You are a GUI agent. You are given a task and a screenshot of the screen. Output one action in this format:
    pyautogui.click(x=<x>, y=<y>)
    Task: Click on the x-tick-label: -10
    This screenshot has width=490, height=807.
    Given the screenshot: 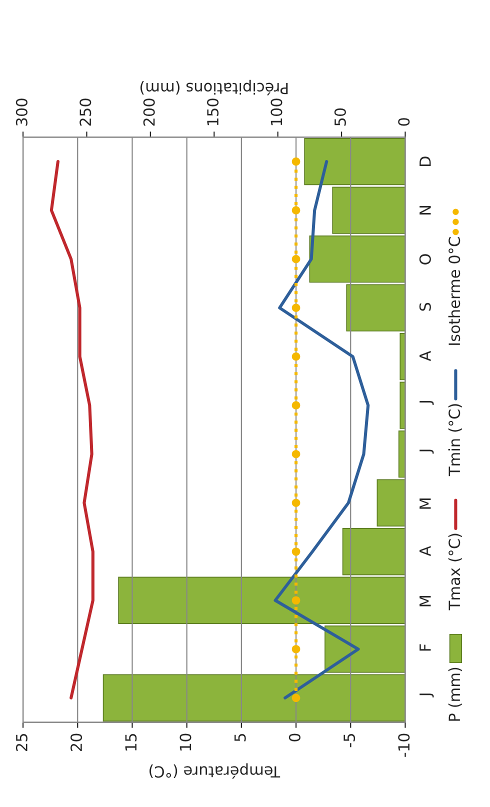 What is the action you would take?
    pyautogui.click(x=404, y=745)
    